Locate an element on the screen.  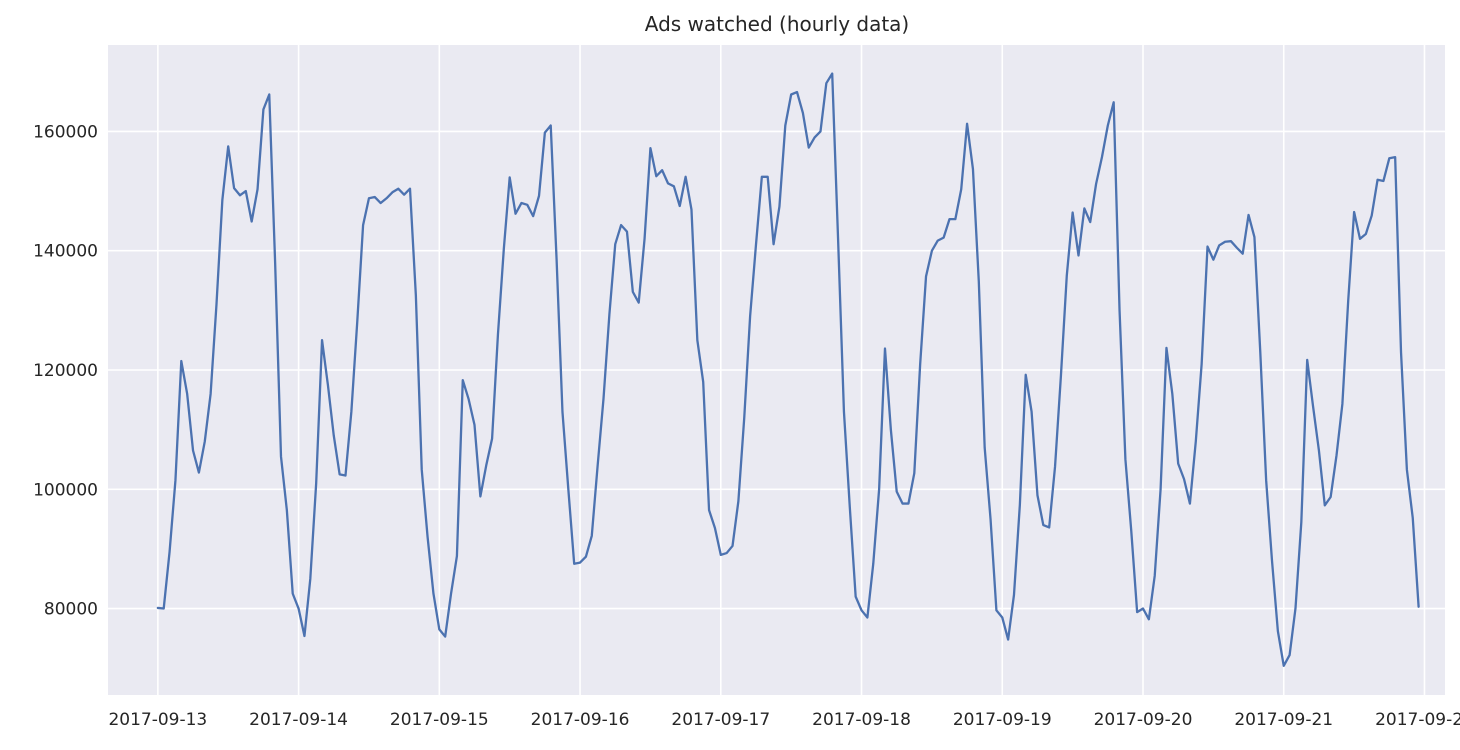
x-tick-label: 2017-09-14 is located at coordinates (298, 720).